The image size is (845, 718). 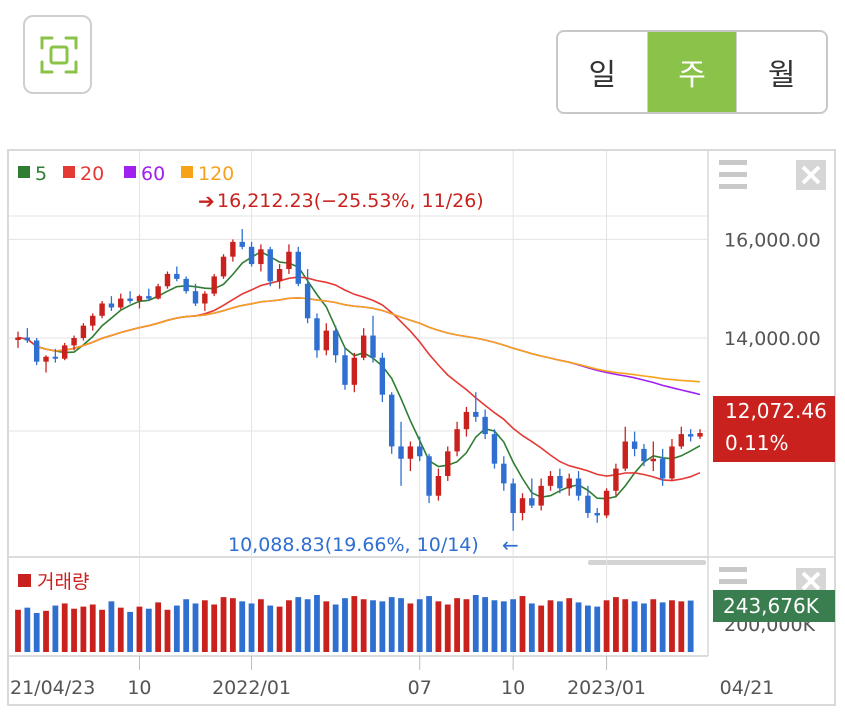 What do you see at coordinates (772, 240) in the screenshot?
I see `y-tick-label: 16,000.00` at bounding box center [772, 240].